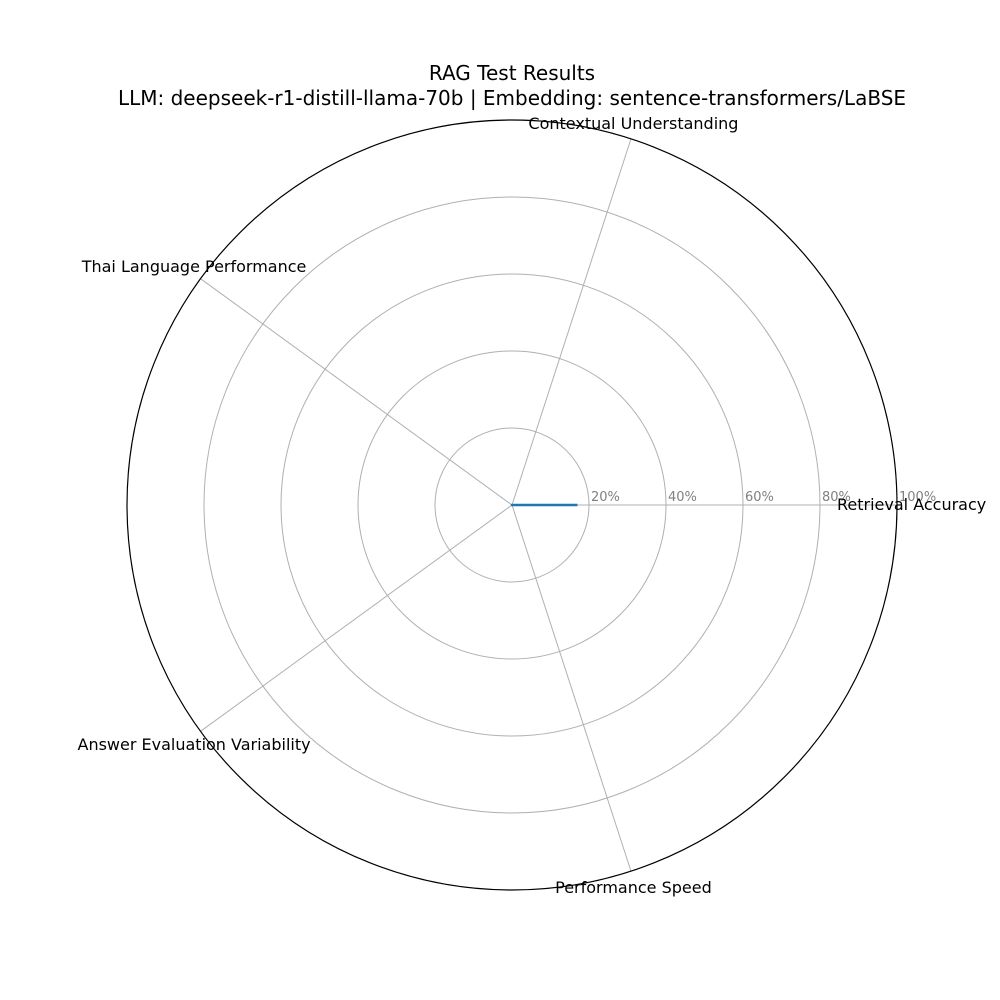  What do you see at coordinates (512, 73) in the screenshot?
I see `chart-title: RAG Test Results` at bounding box center [512, 73].